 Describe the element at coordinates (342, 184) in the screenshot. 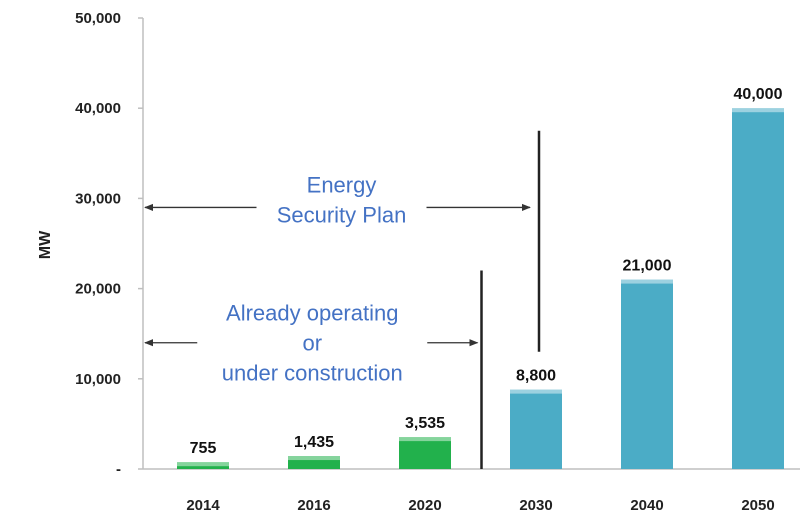

I see `annotation-text: Energy` at that location.